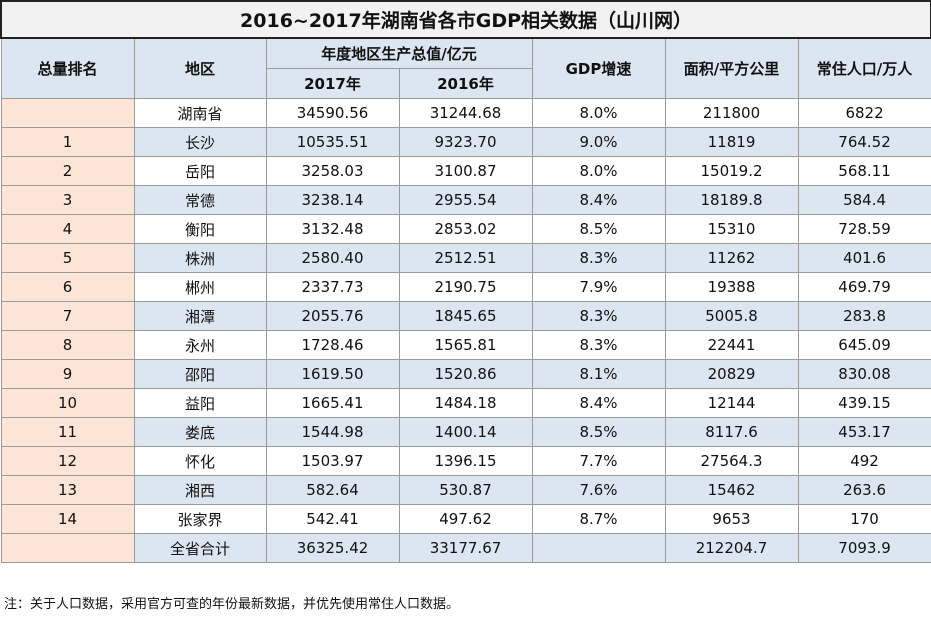 The image size is (931, 619). What do you see at coordinates (67, 142) in the screenshot?
I see `table-cell: 1` at bounding box center [67, 142].